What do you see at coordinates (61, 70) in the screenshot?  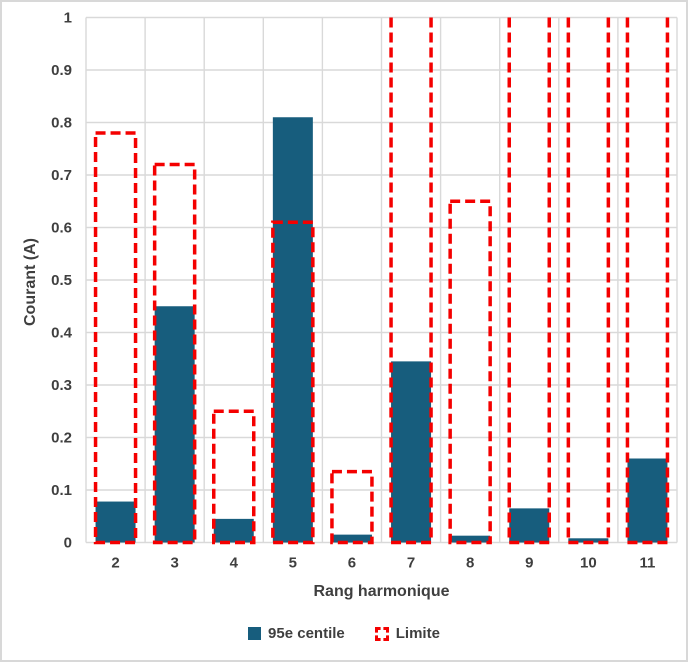 I see `y-tick-label: 0.9` at bounding box center [61, 70].